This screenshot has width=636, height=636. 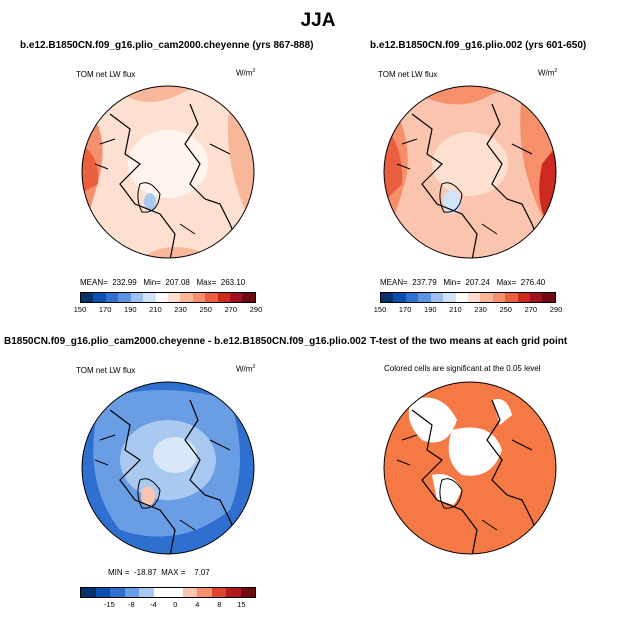 I want to click on map-3-greenland-outline, so click(x=149, y=493).